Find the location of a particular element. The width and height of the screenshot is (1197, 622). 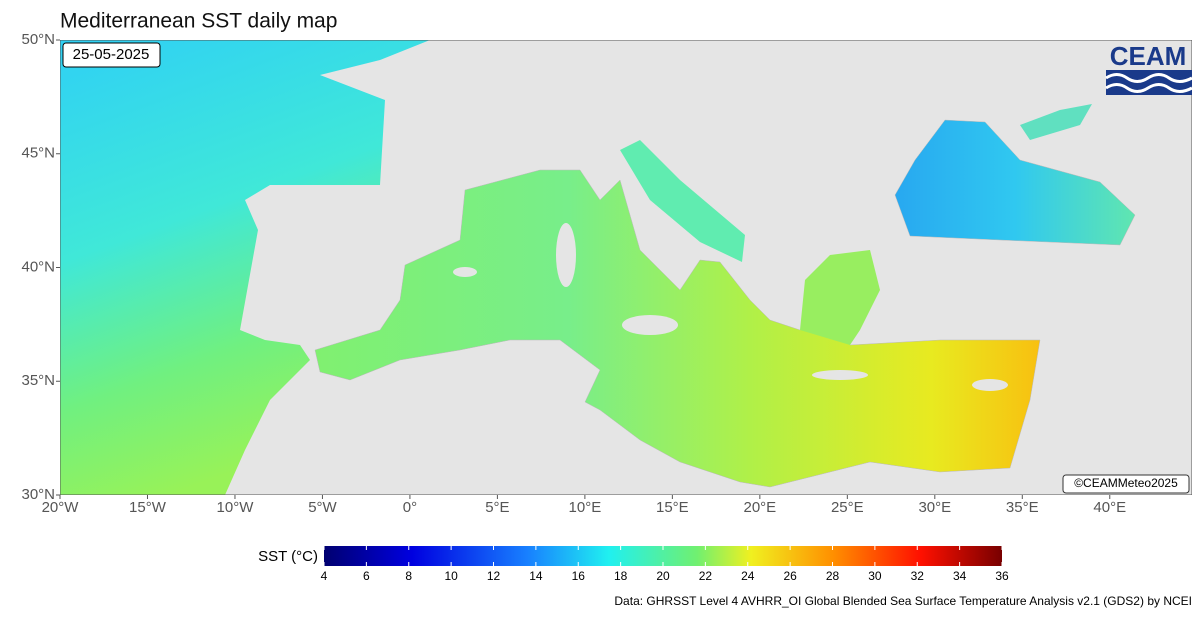

colorbar-tick-label: 36 is located at coordinates (1002, 576).